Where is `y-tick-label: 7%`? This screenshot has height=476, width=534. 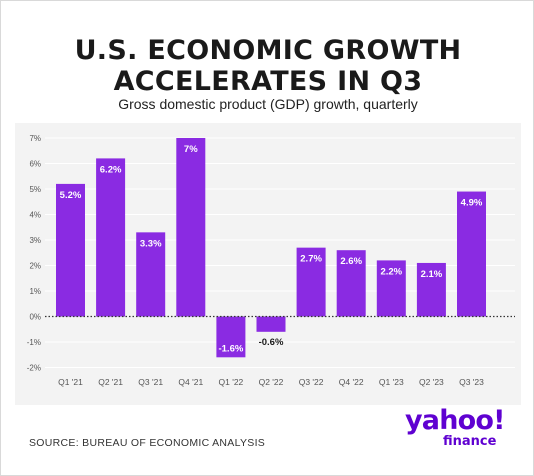 y-tick-label: 7% is located at coordinates (35, 138).